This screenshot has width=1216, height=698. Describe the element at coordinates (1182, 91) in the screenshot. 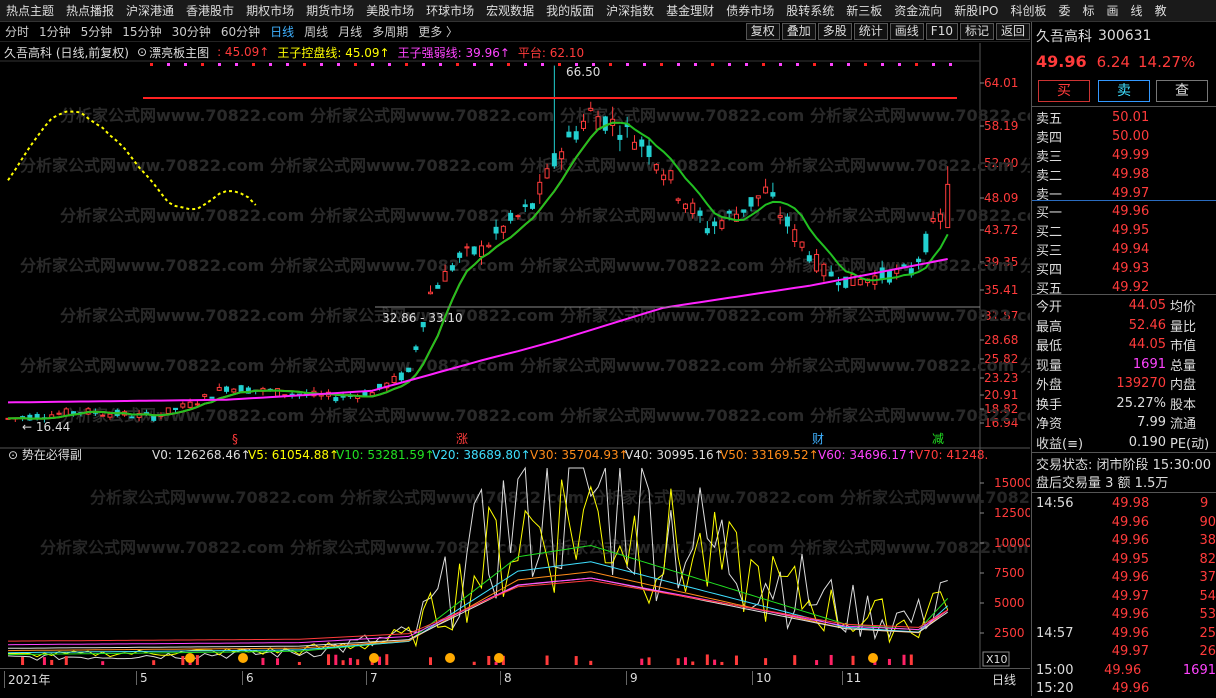

I see `query-button: 查` at that location.